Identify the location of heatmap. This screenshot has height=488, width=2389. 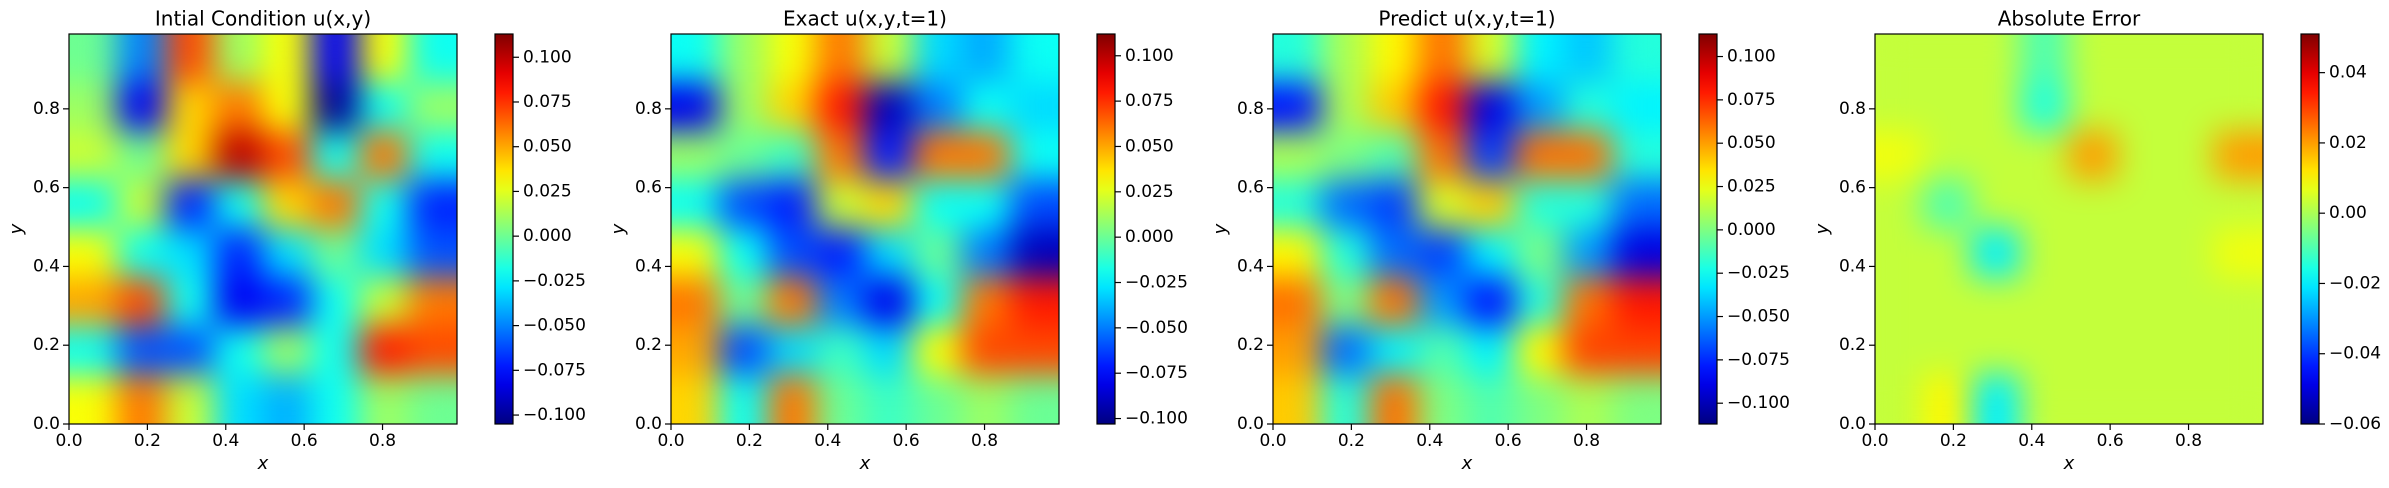
(2069, 229).